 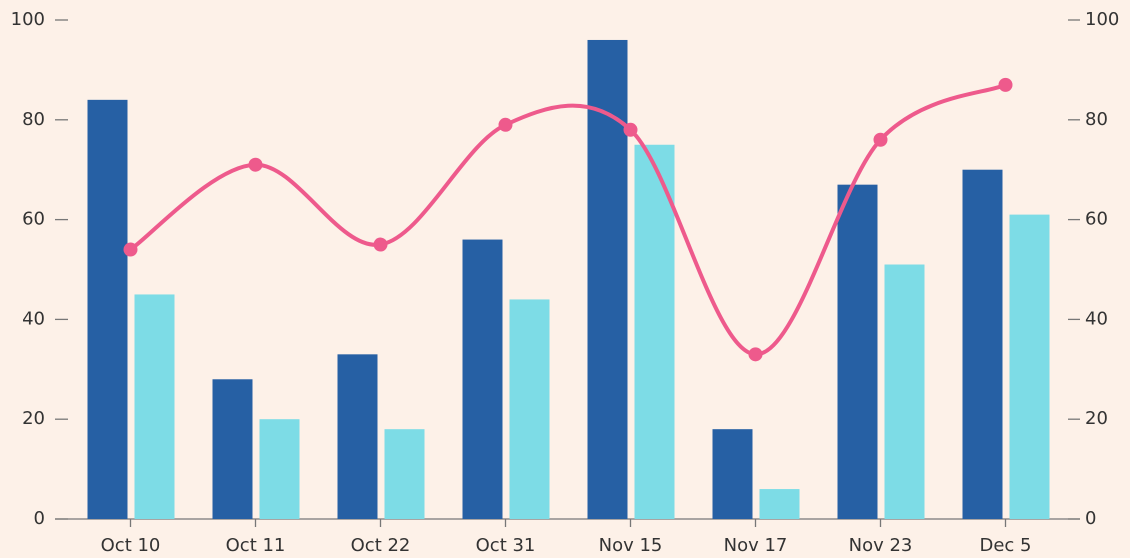 What do you see at coordinates (631, 545) in the screenshot?
I see `x-tick-label: Nov 15` at bounding box center [631, 545].